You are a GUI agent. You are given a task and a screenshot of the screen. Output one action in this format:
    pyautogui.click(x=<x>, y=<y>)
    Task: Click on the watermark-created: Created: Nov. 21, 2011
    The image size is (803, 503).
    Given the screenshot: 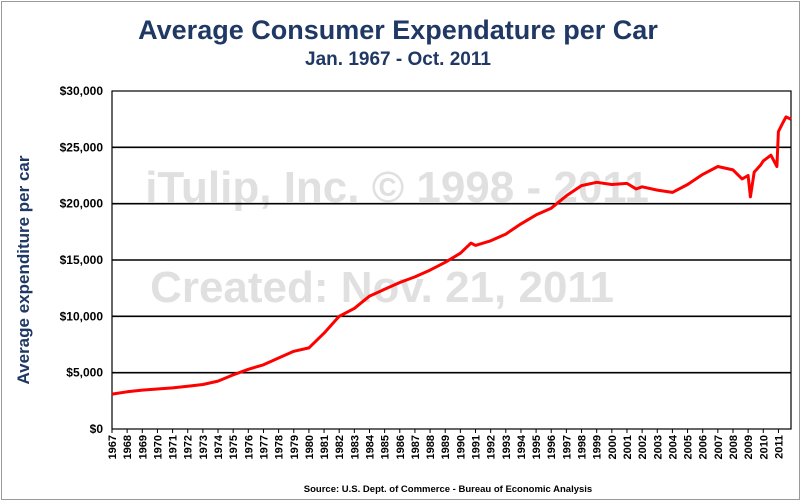 What is the action you would take?
    pyautogui.click(x=382, y=287)
    